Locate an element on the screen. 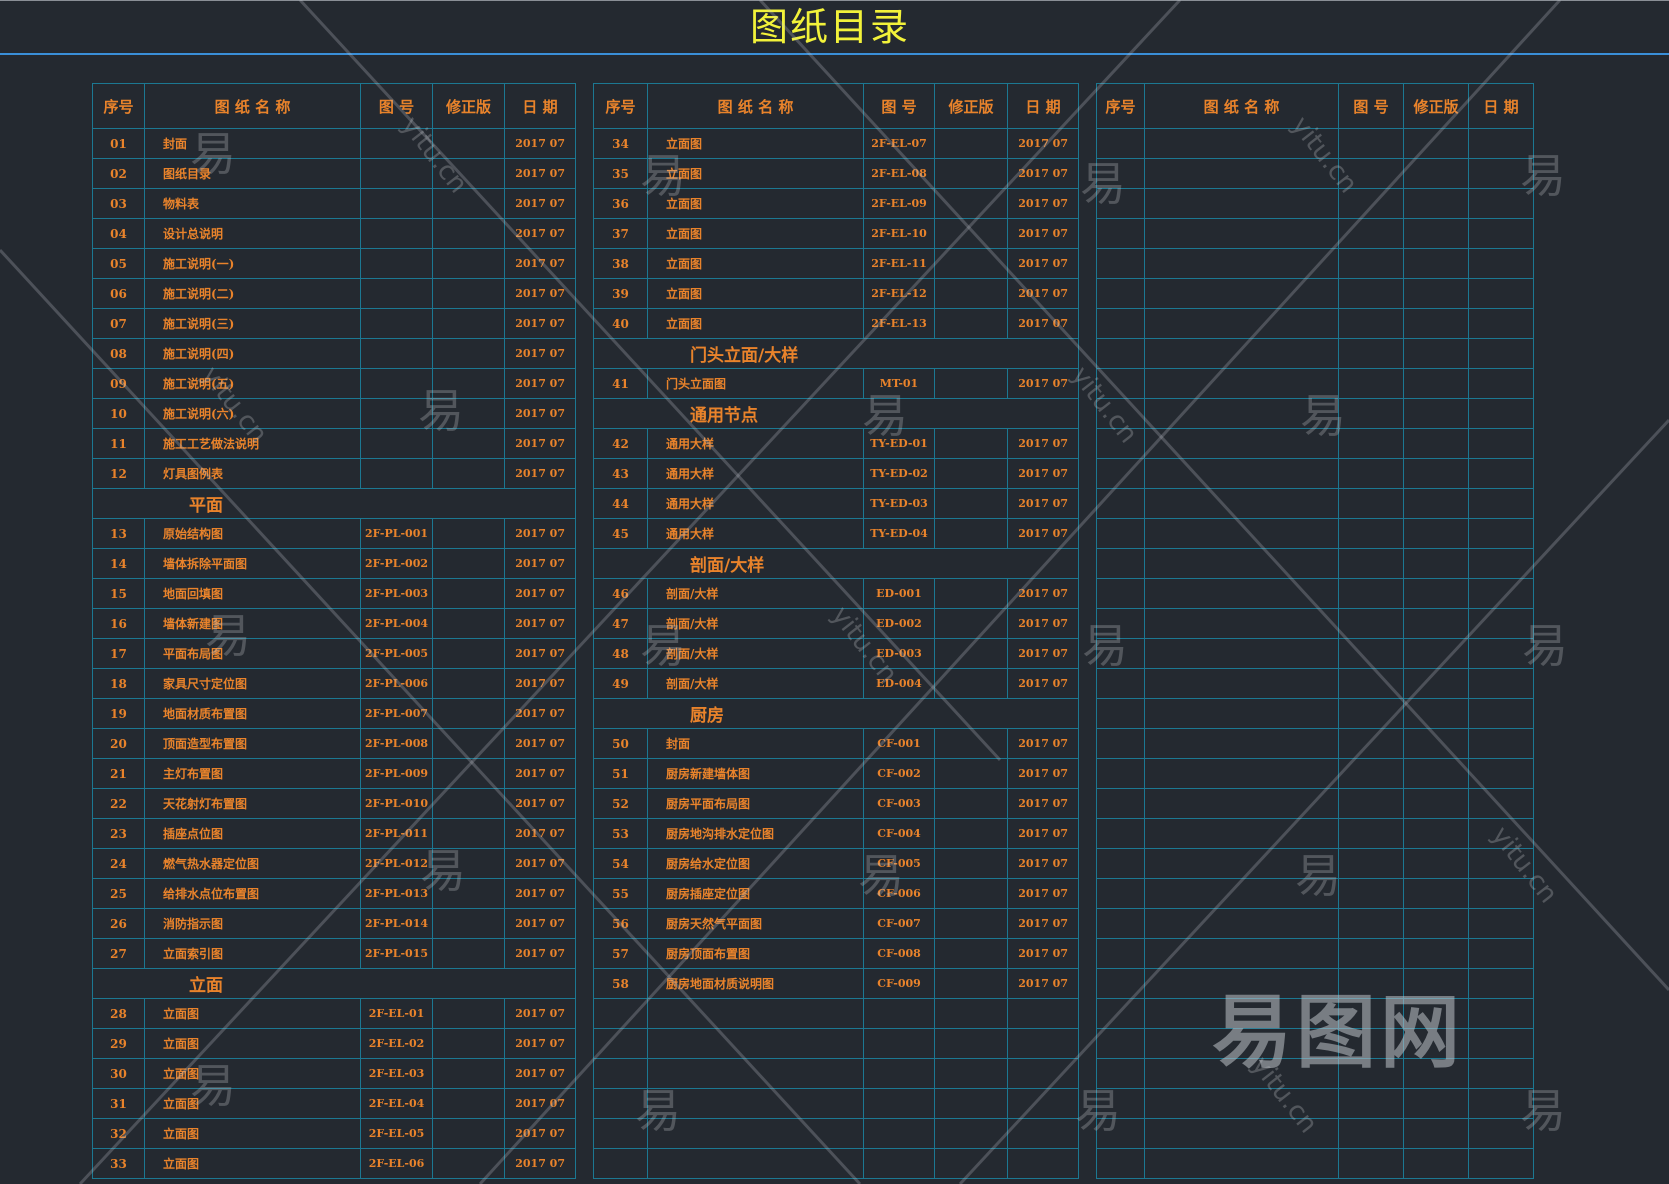  cell-num: TY-ED-03 is located at coordinates (899, 503).